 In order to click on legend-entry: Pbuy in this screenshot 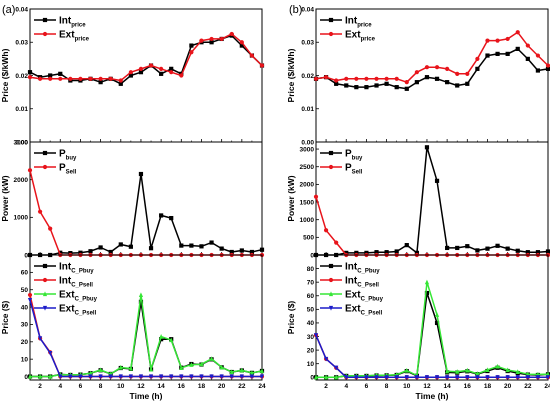, I will do `click(68, 155)`.